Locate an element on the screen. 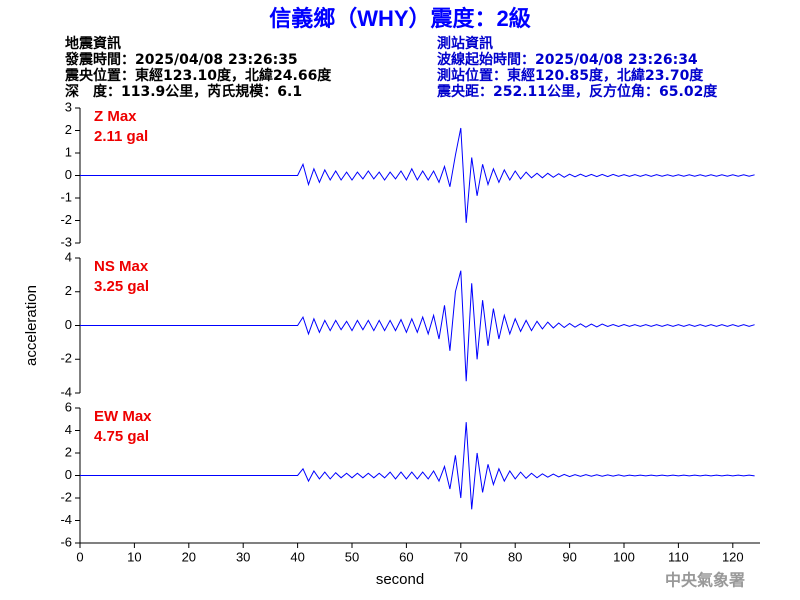 Image resolution: width=800 pixels, height=600 pixels. x-tick-label: 60 is located at coordinates (406, 556).